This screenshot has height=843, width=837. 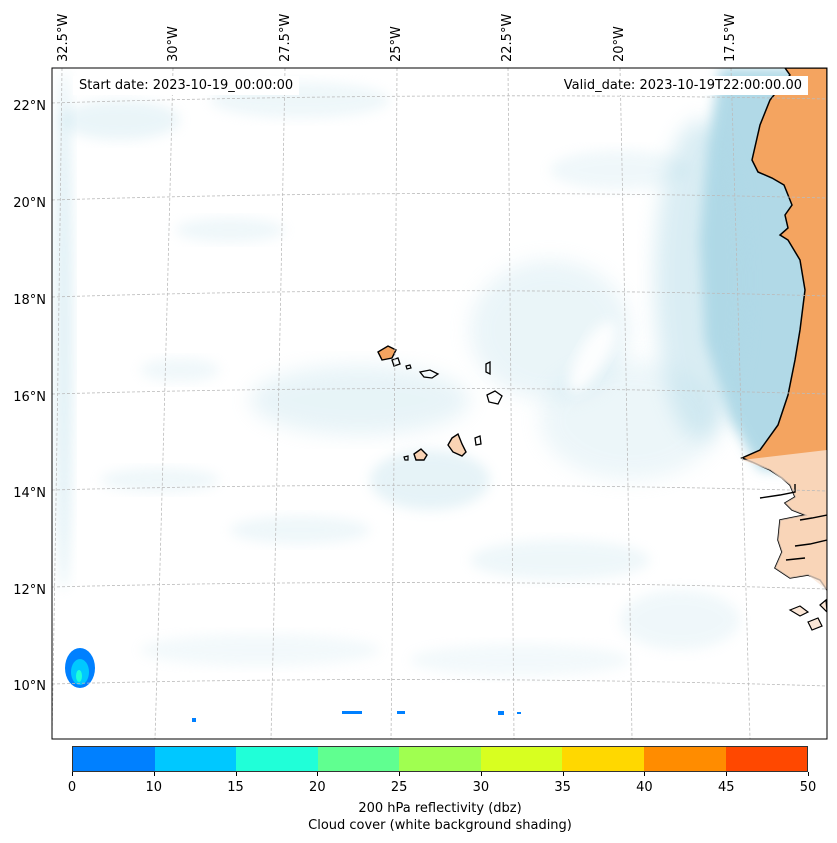 I want to click on cloud-clear-slot, so click(x=592, y=357).